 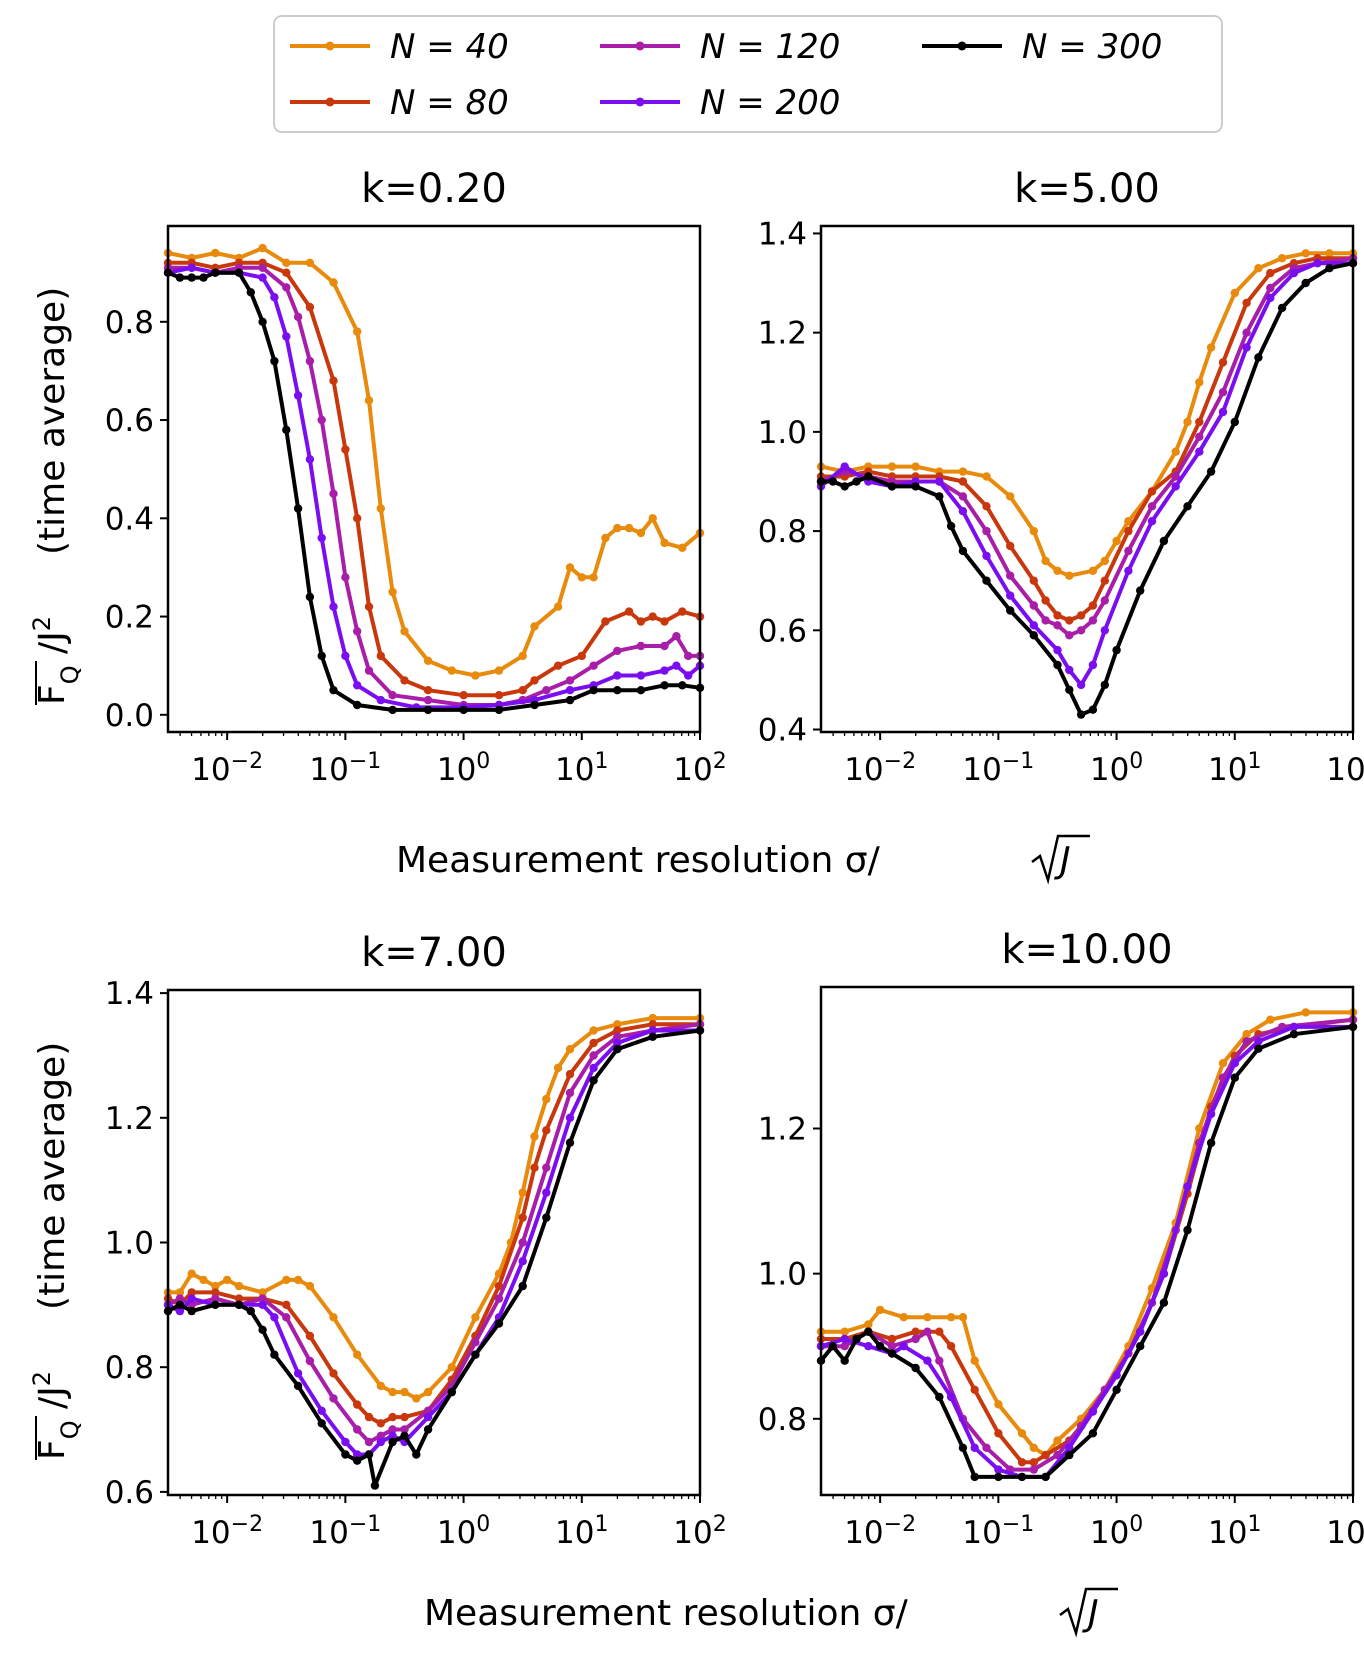 What do you see at coordinates (699, 1532) in the screenshot?
I see `x-tick-label: 10²` at bounding box center [699, 1532].